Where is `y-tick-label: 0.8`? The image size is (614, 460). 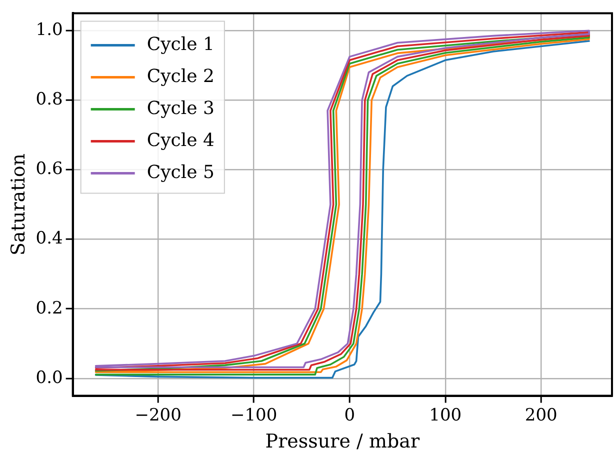 y-tick-label: 0.8 is located at coordinates (49, 100).